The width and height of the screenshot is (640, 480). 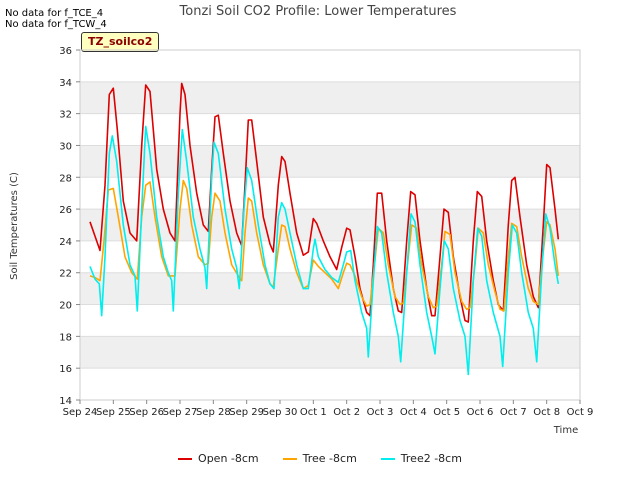 I want to click on legend-item-0: Open -8cm, so click(x=218, y=458).